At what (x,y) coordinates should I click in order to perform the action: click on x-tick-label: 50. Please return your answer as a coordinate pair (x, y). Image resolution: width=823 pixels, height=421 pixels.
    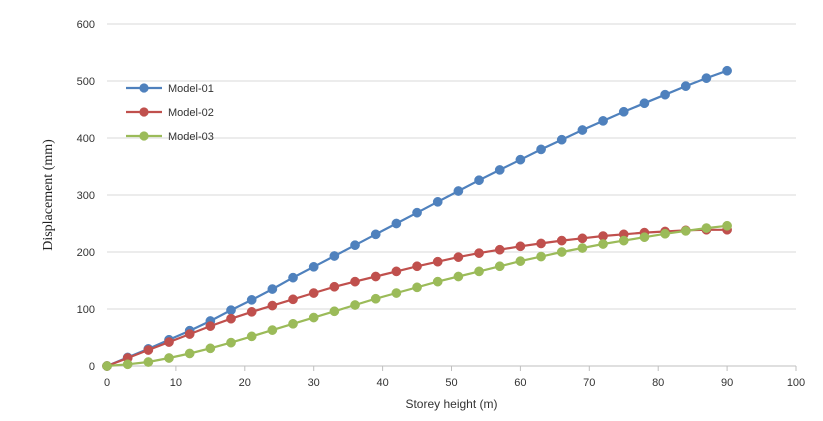
    Looking at the image, I should click on (451, 383).